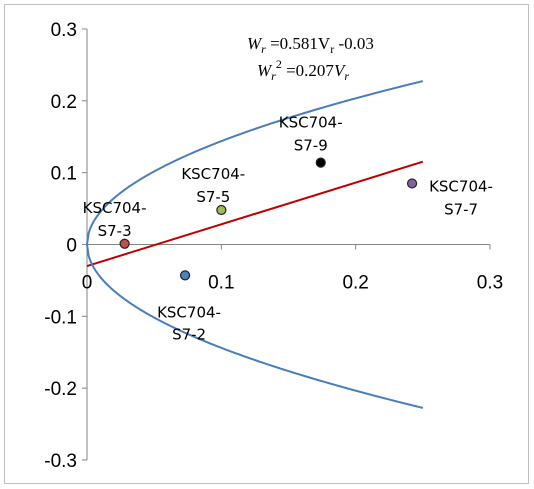 The image size is (534, 489). Describe the element at coordinates (87, 283) in the screenshot. I see `x-tick-label: 0` at that location.